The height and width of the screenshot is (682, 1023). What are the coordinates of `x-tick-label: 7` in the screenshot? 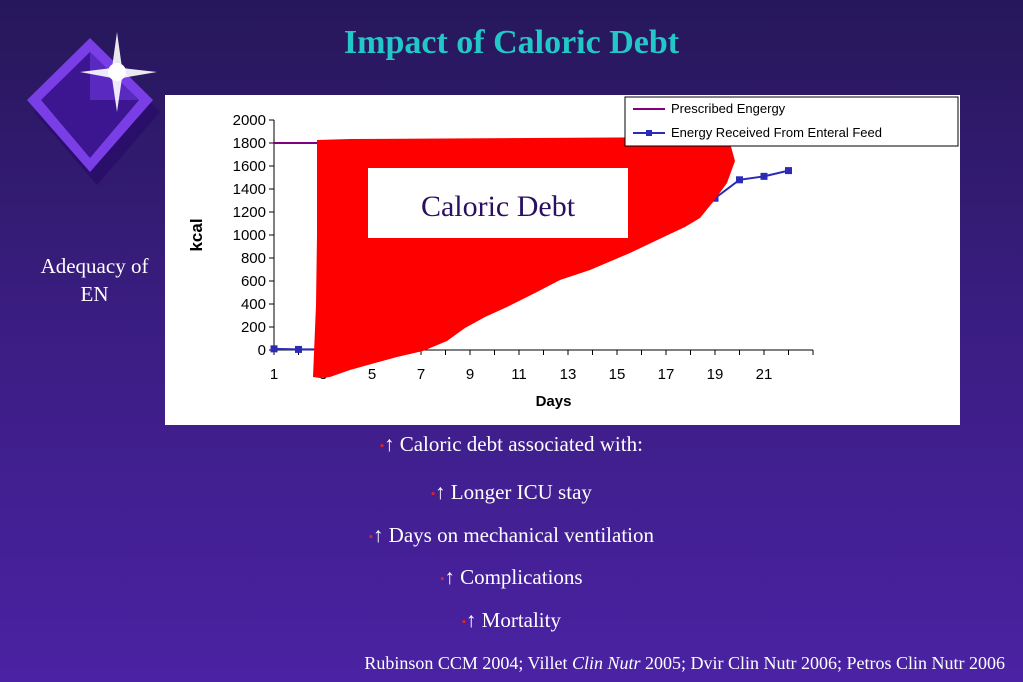 It's located at (421, 374).